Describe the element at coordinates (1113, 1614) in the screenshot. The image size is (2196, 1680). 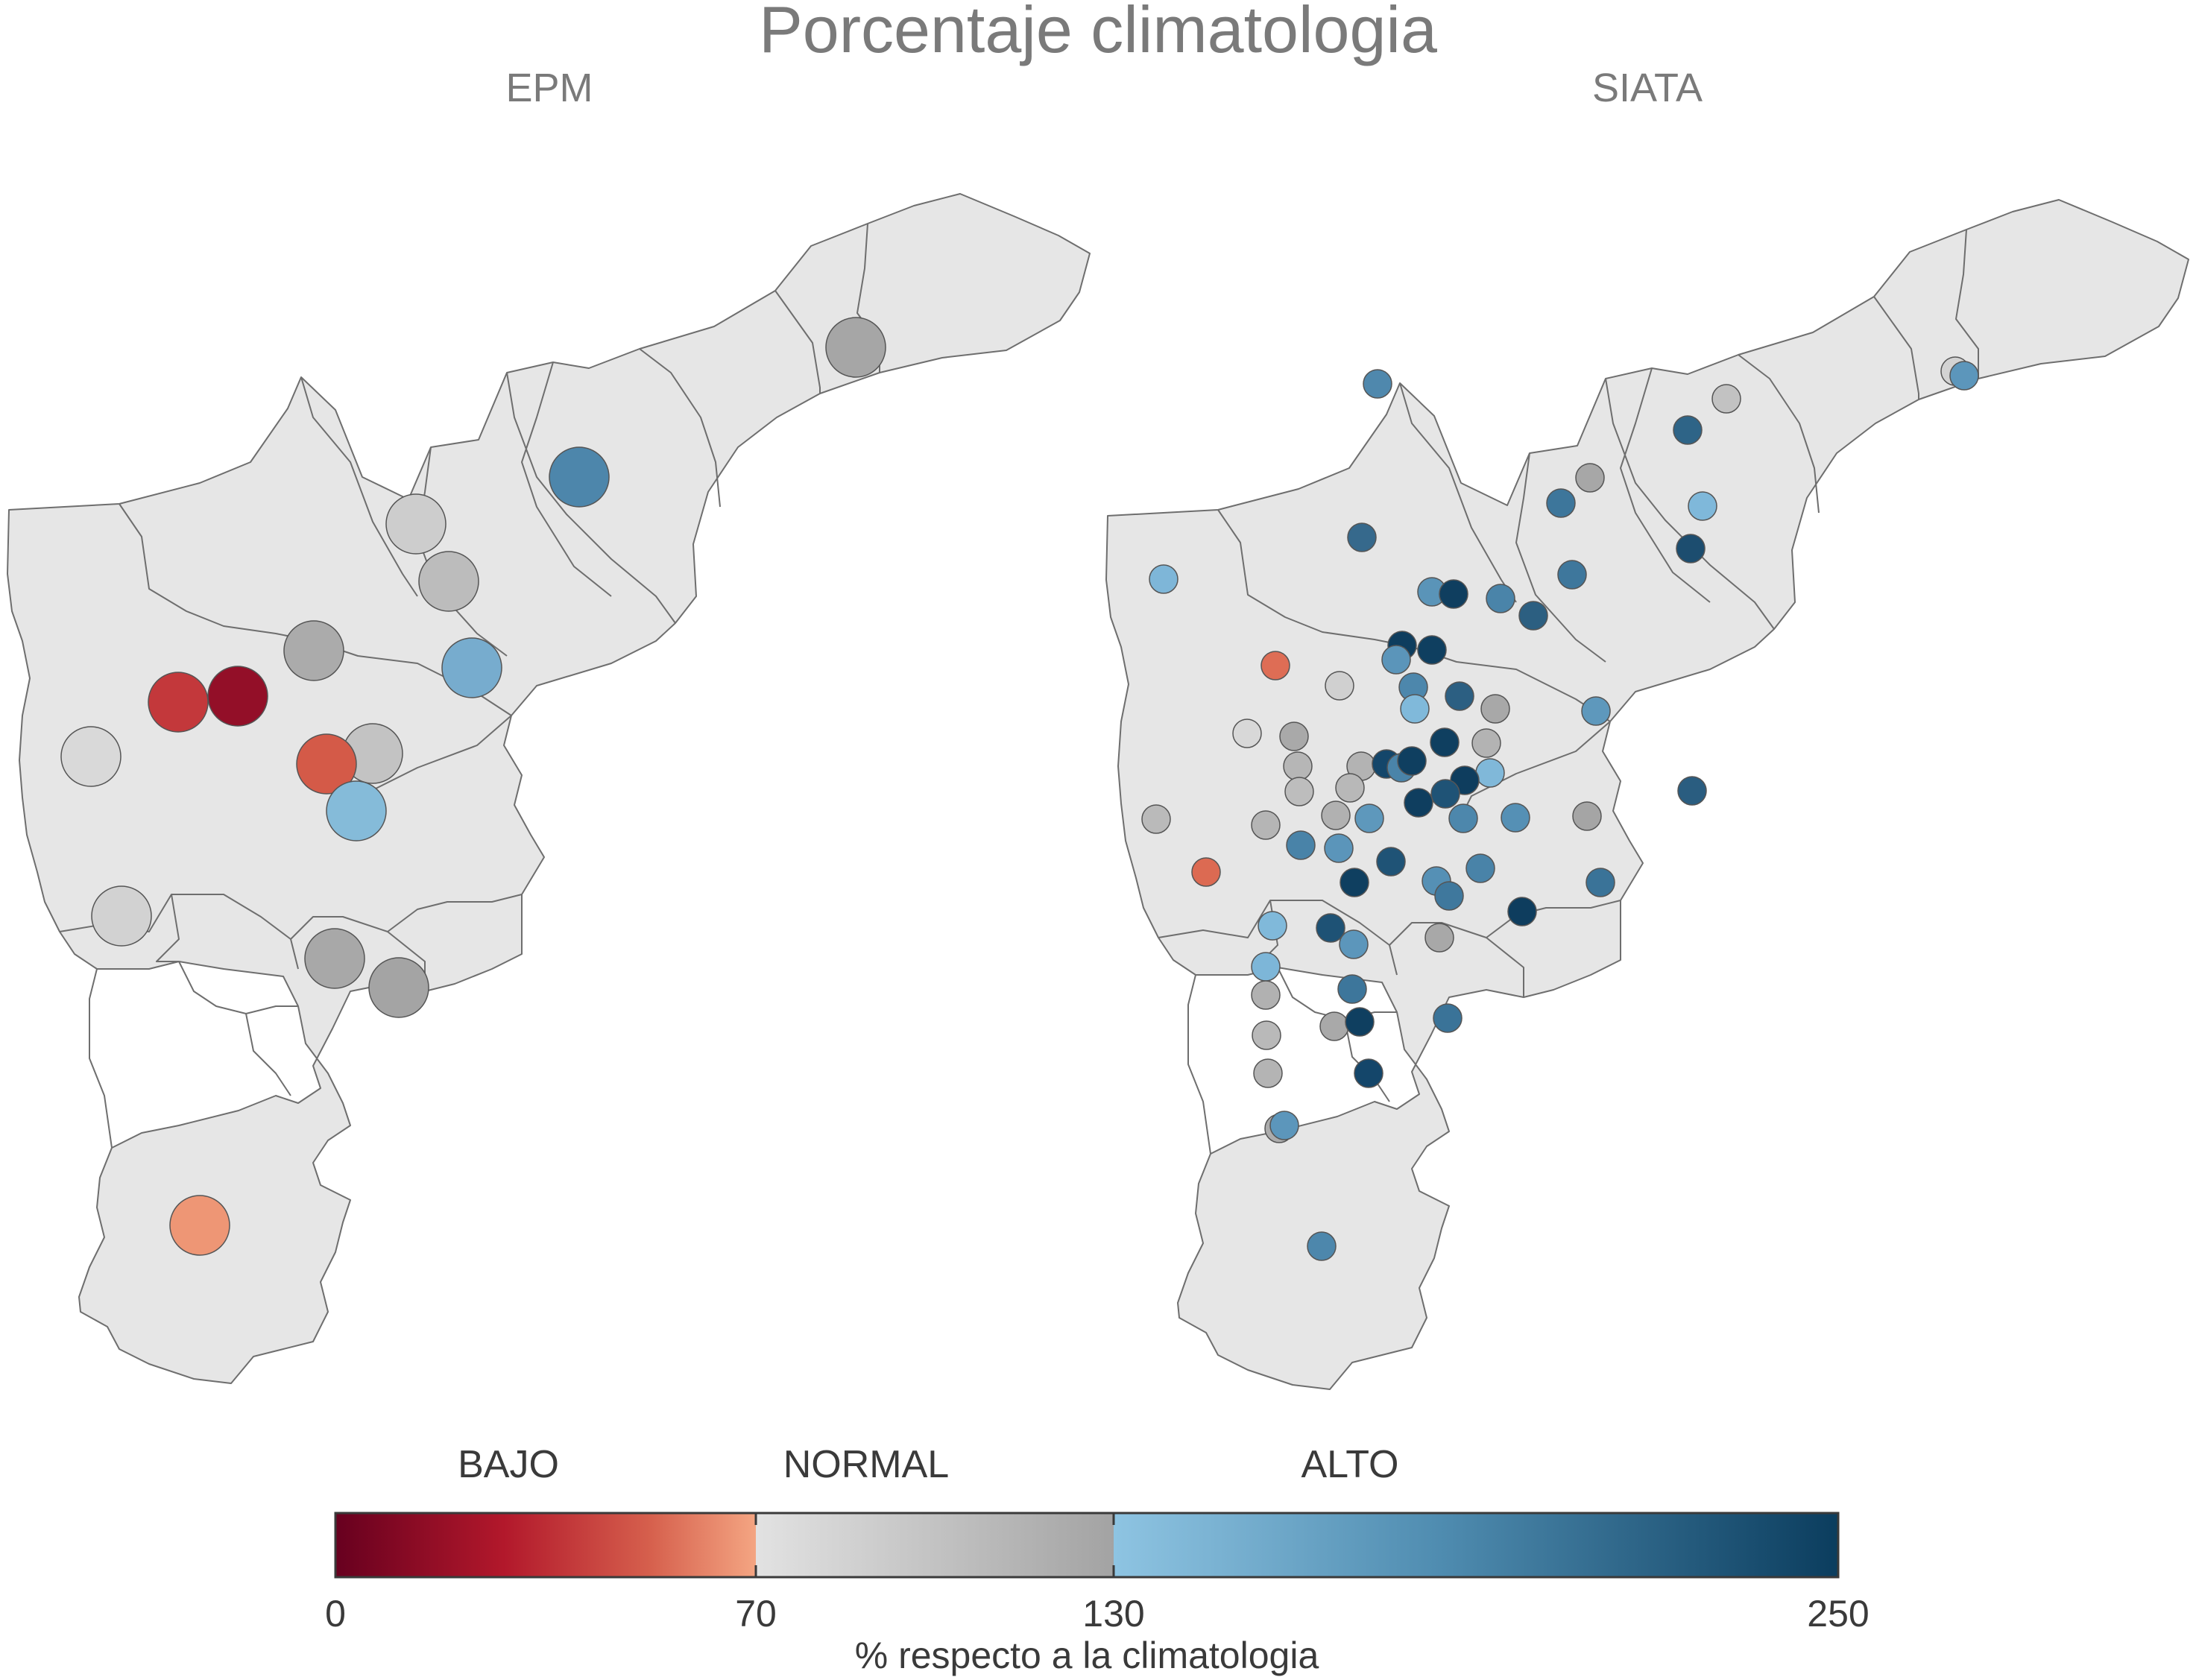
I see `colorbar-tick-label: 130` at that location.